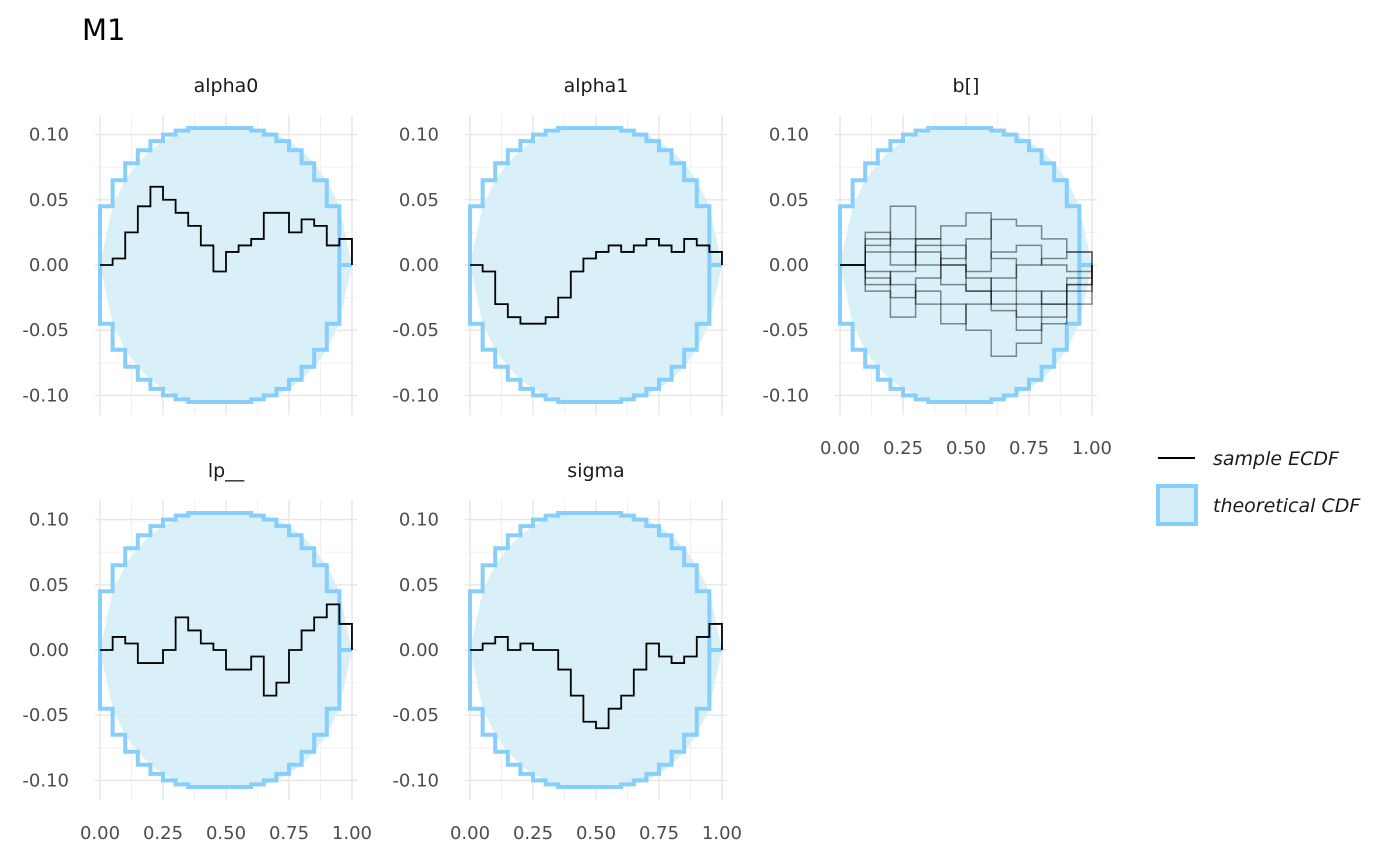 The width and height of the screenshot is (1400, 865). What do you see at coordinates (226, 86) in the screenshot?
I see `panel-strip-title: alpha0` at bounding box center [226, 86].